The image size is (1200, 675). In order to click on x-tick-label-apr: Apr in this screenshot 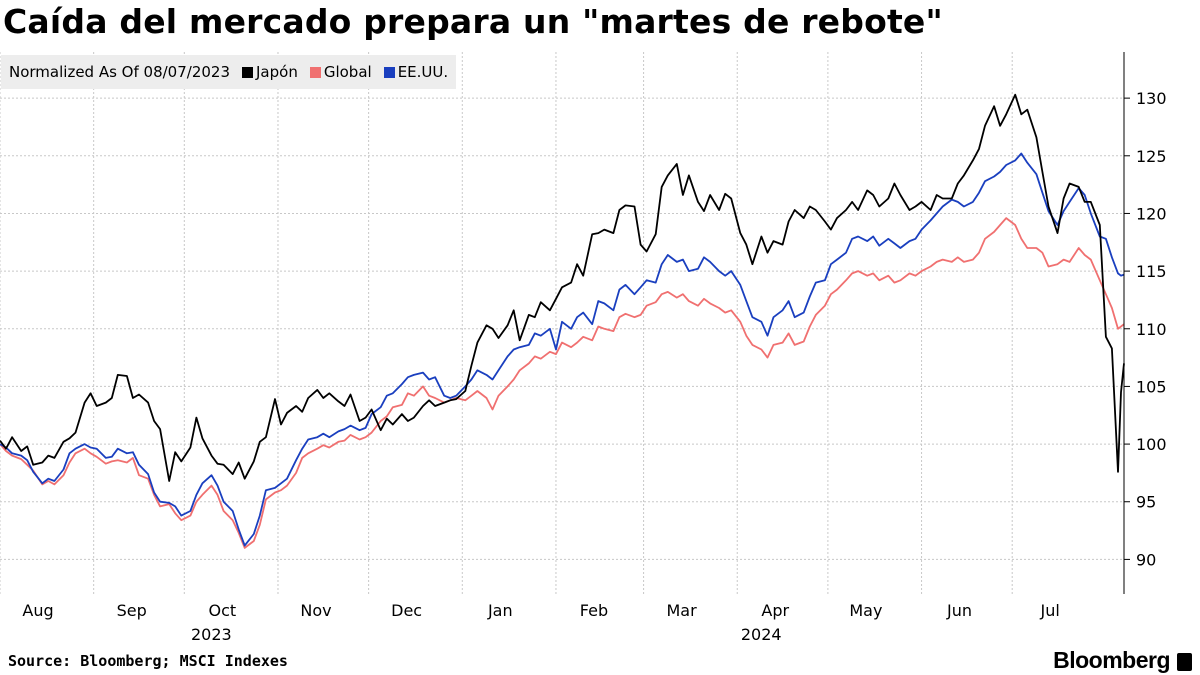, I will do `click(775, 610)`.